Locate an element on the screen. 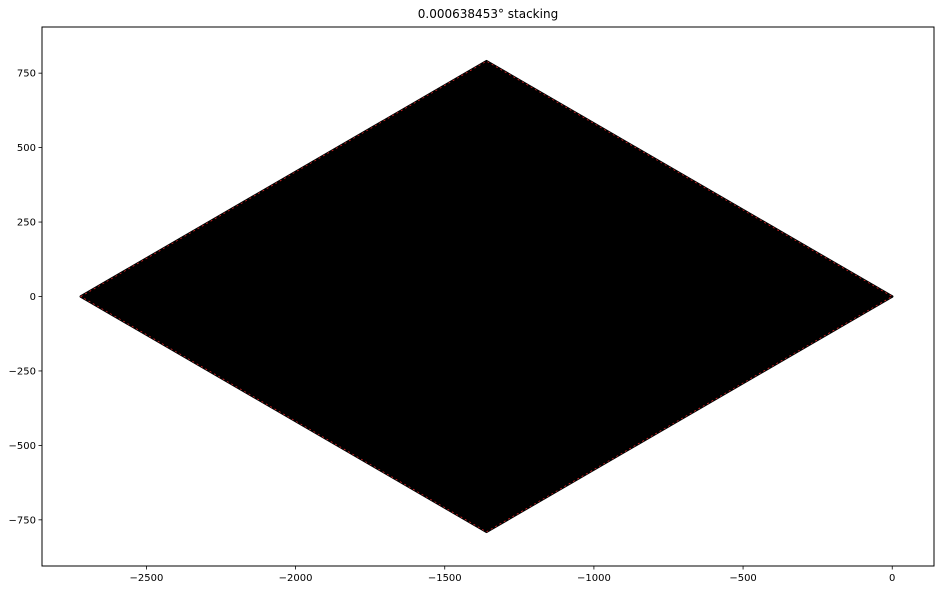 This screenshot has height=595, width=945. y-tick-label: −250 is located at coordinates (22, 371).